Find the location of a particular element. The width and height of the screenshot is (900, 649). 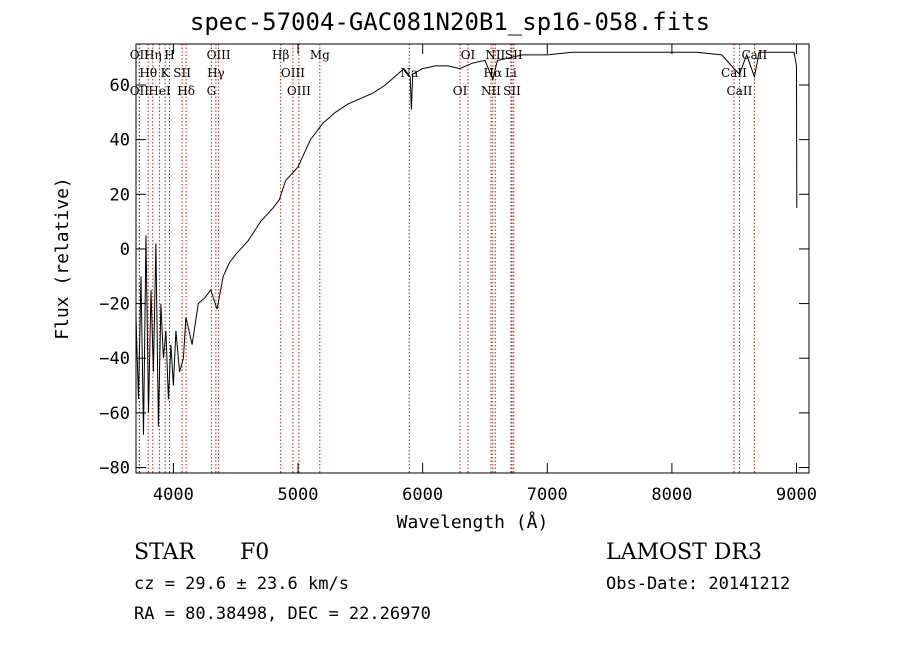

line-label-23-0: SII is located at coordinates (512, 91).